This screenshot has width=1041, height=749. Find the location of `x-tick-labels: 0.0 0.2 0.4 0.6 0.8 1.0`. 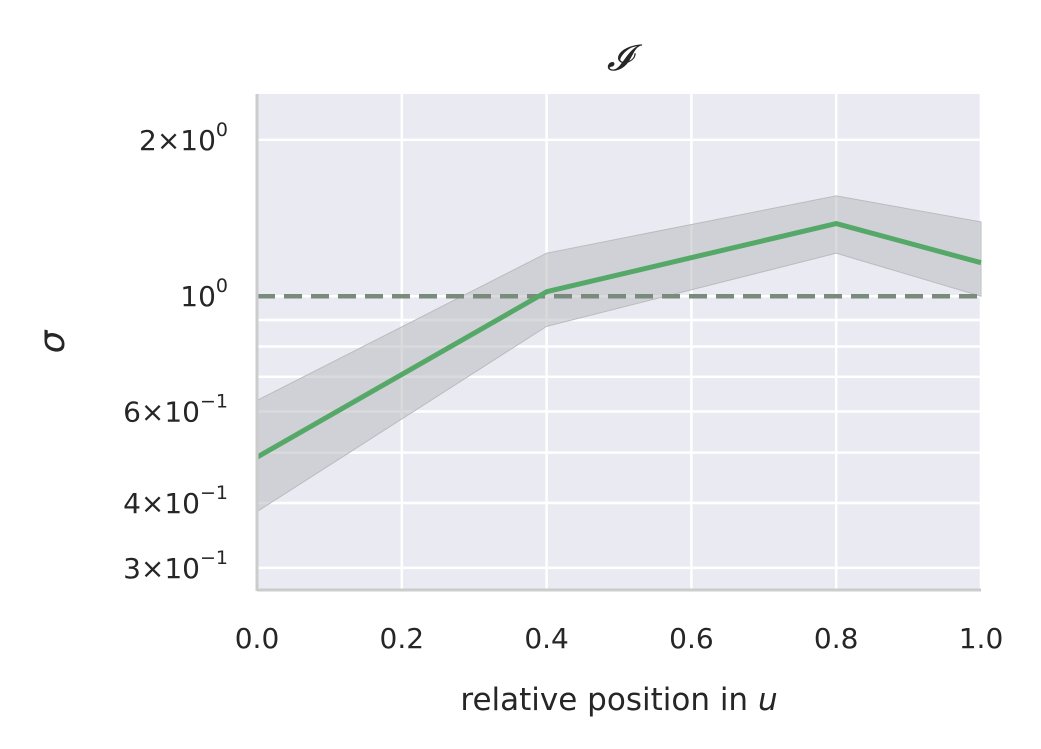

x-tick-labels: 0.0 0.2 0.4 0.6 0.8 1.0 is located at coordinates (619, 638).